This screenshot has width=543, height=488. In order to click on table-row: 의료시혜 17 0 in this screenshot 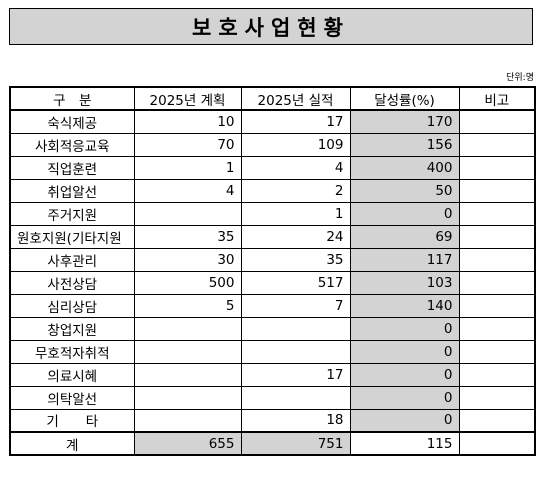, I will do `click(272, 374)`.